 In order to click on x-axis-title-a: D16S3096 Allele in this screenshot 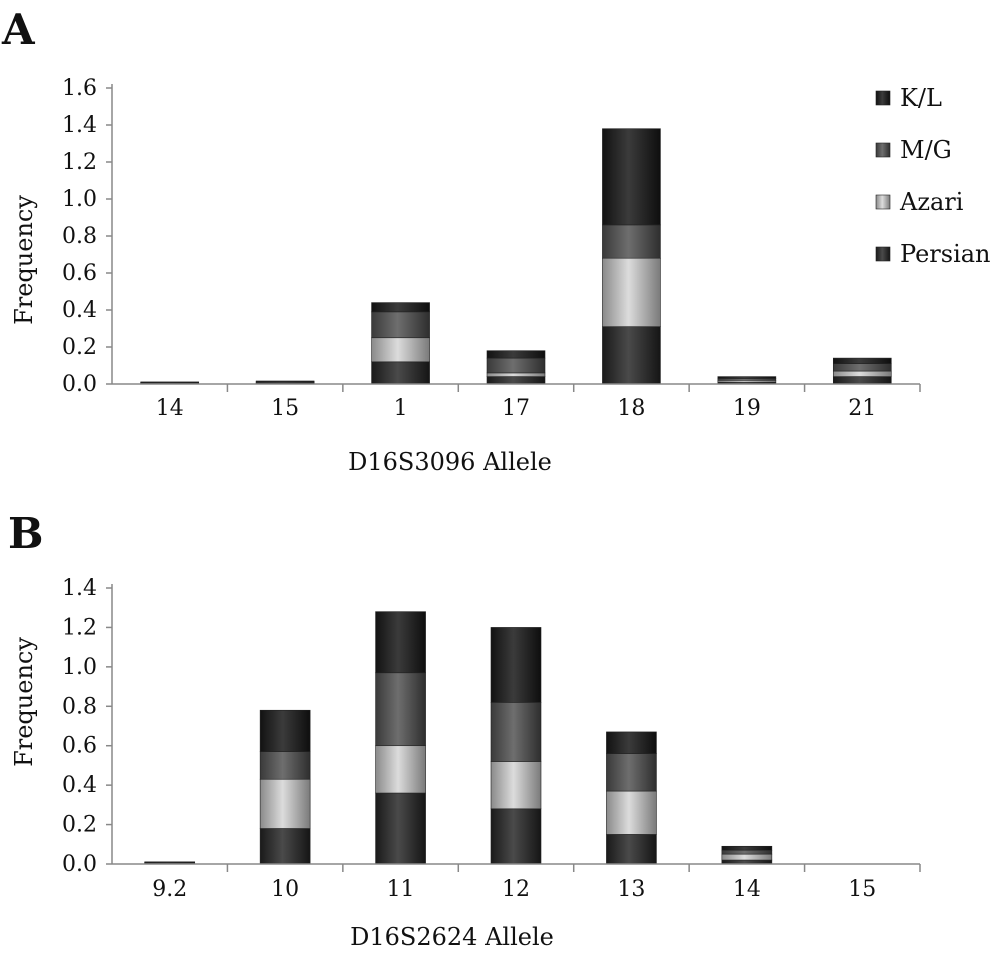, I will do `click(450, 462)`.